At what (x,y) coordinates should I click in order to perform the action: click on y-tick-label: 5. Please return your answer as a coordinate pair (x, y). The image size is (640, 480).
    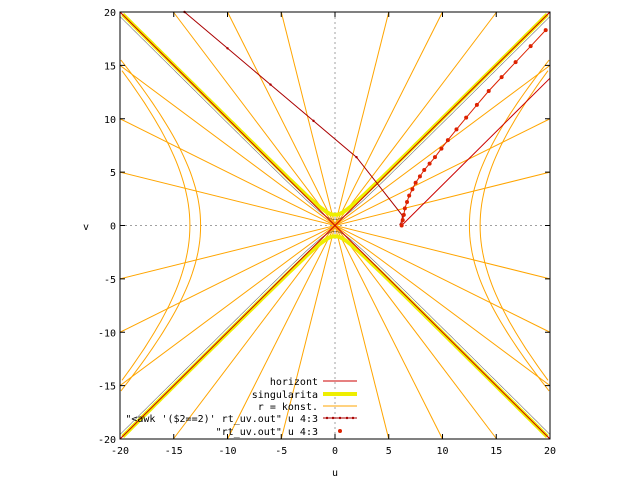
    Looking at the image, I should click on (113, 173).